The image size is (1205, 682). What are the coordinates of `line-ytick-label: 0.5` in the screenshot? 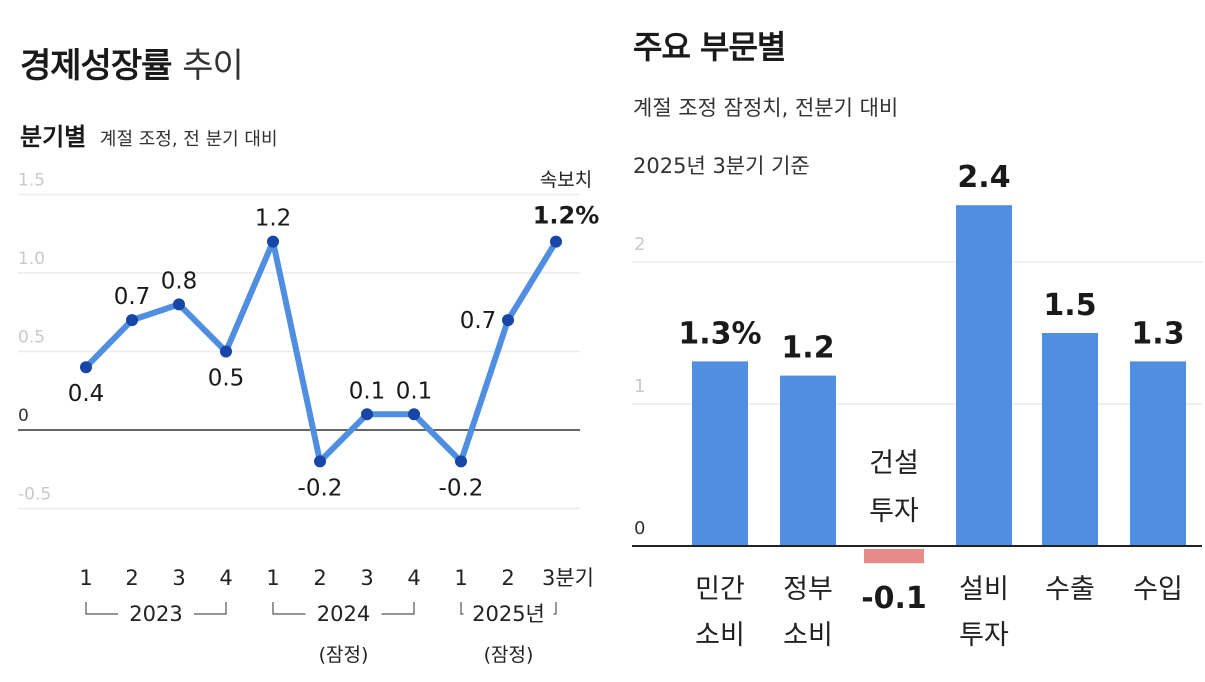 It's located at (31, 338).